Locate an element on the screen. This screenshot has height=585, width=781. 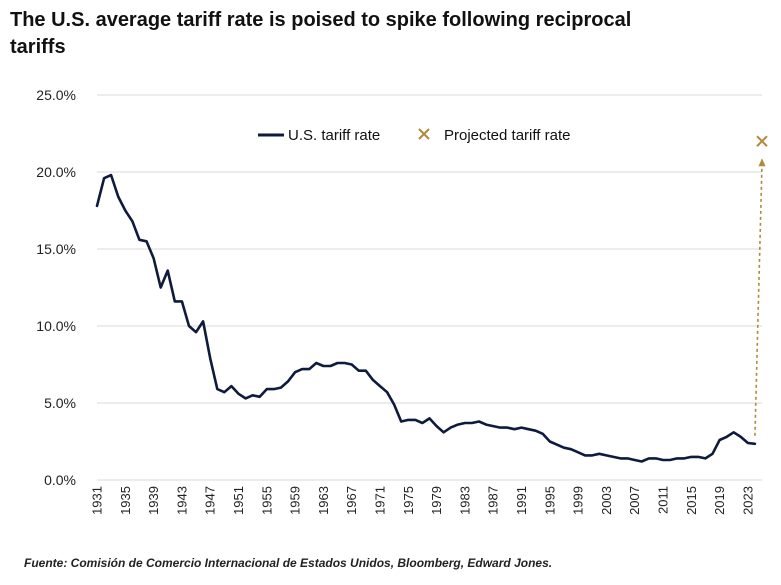
legend-label-tariff: U.S. tariff rate is located at coordinates (334, 135).